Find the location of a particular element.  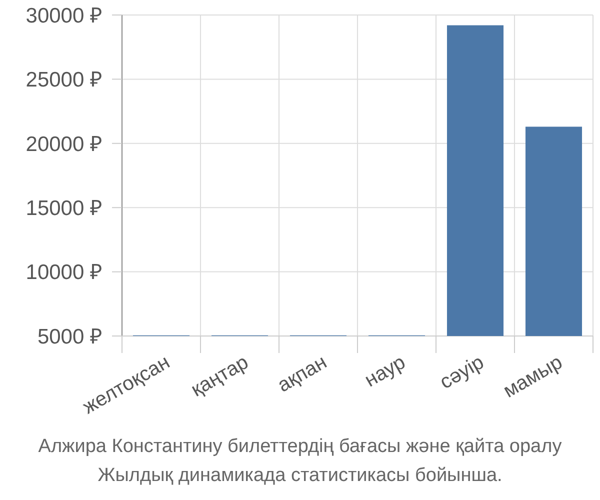

x-tick-label: сәуір is located at coordinates (462, 372).